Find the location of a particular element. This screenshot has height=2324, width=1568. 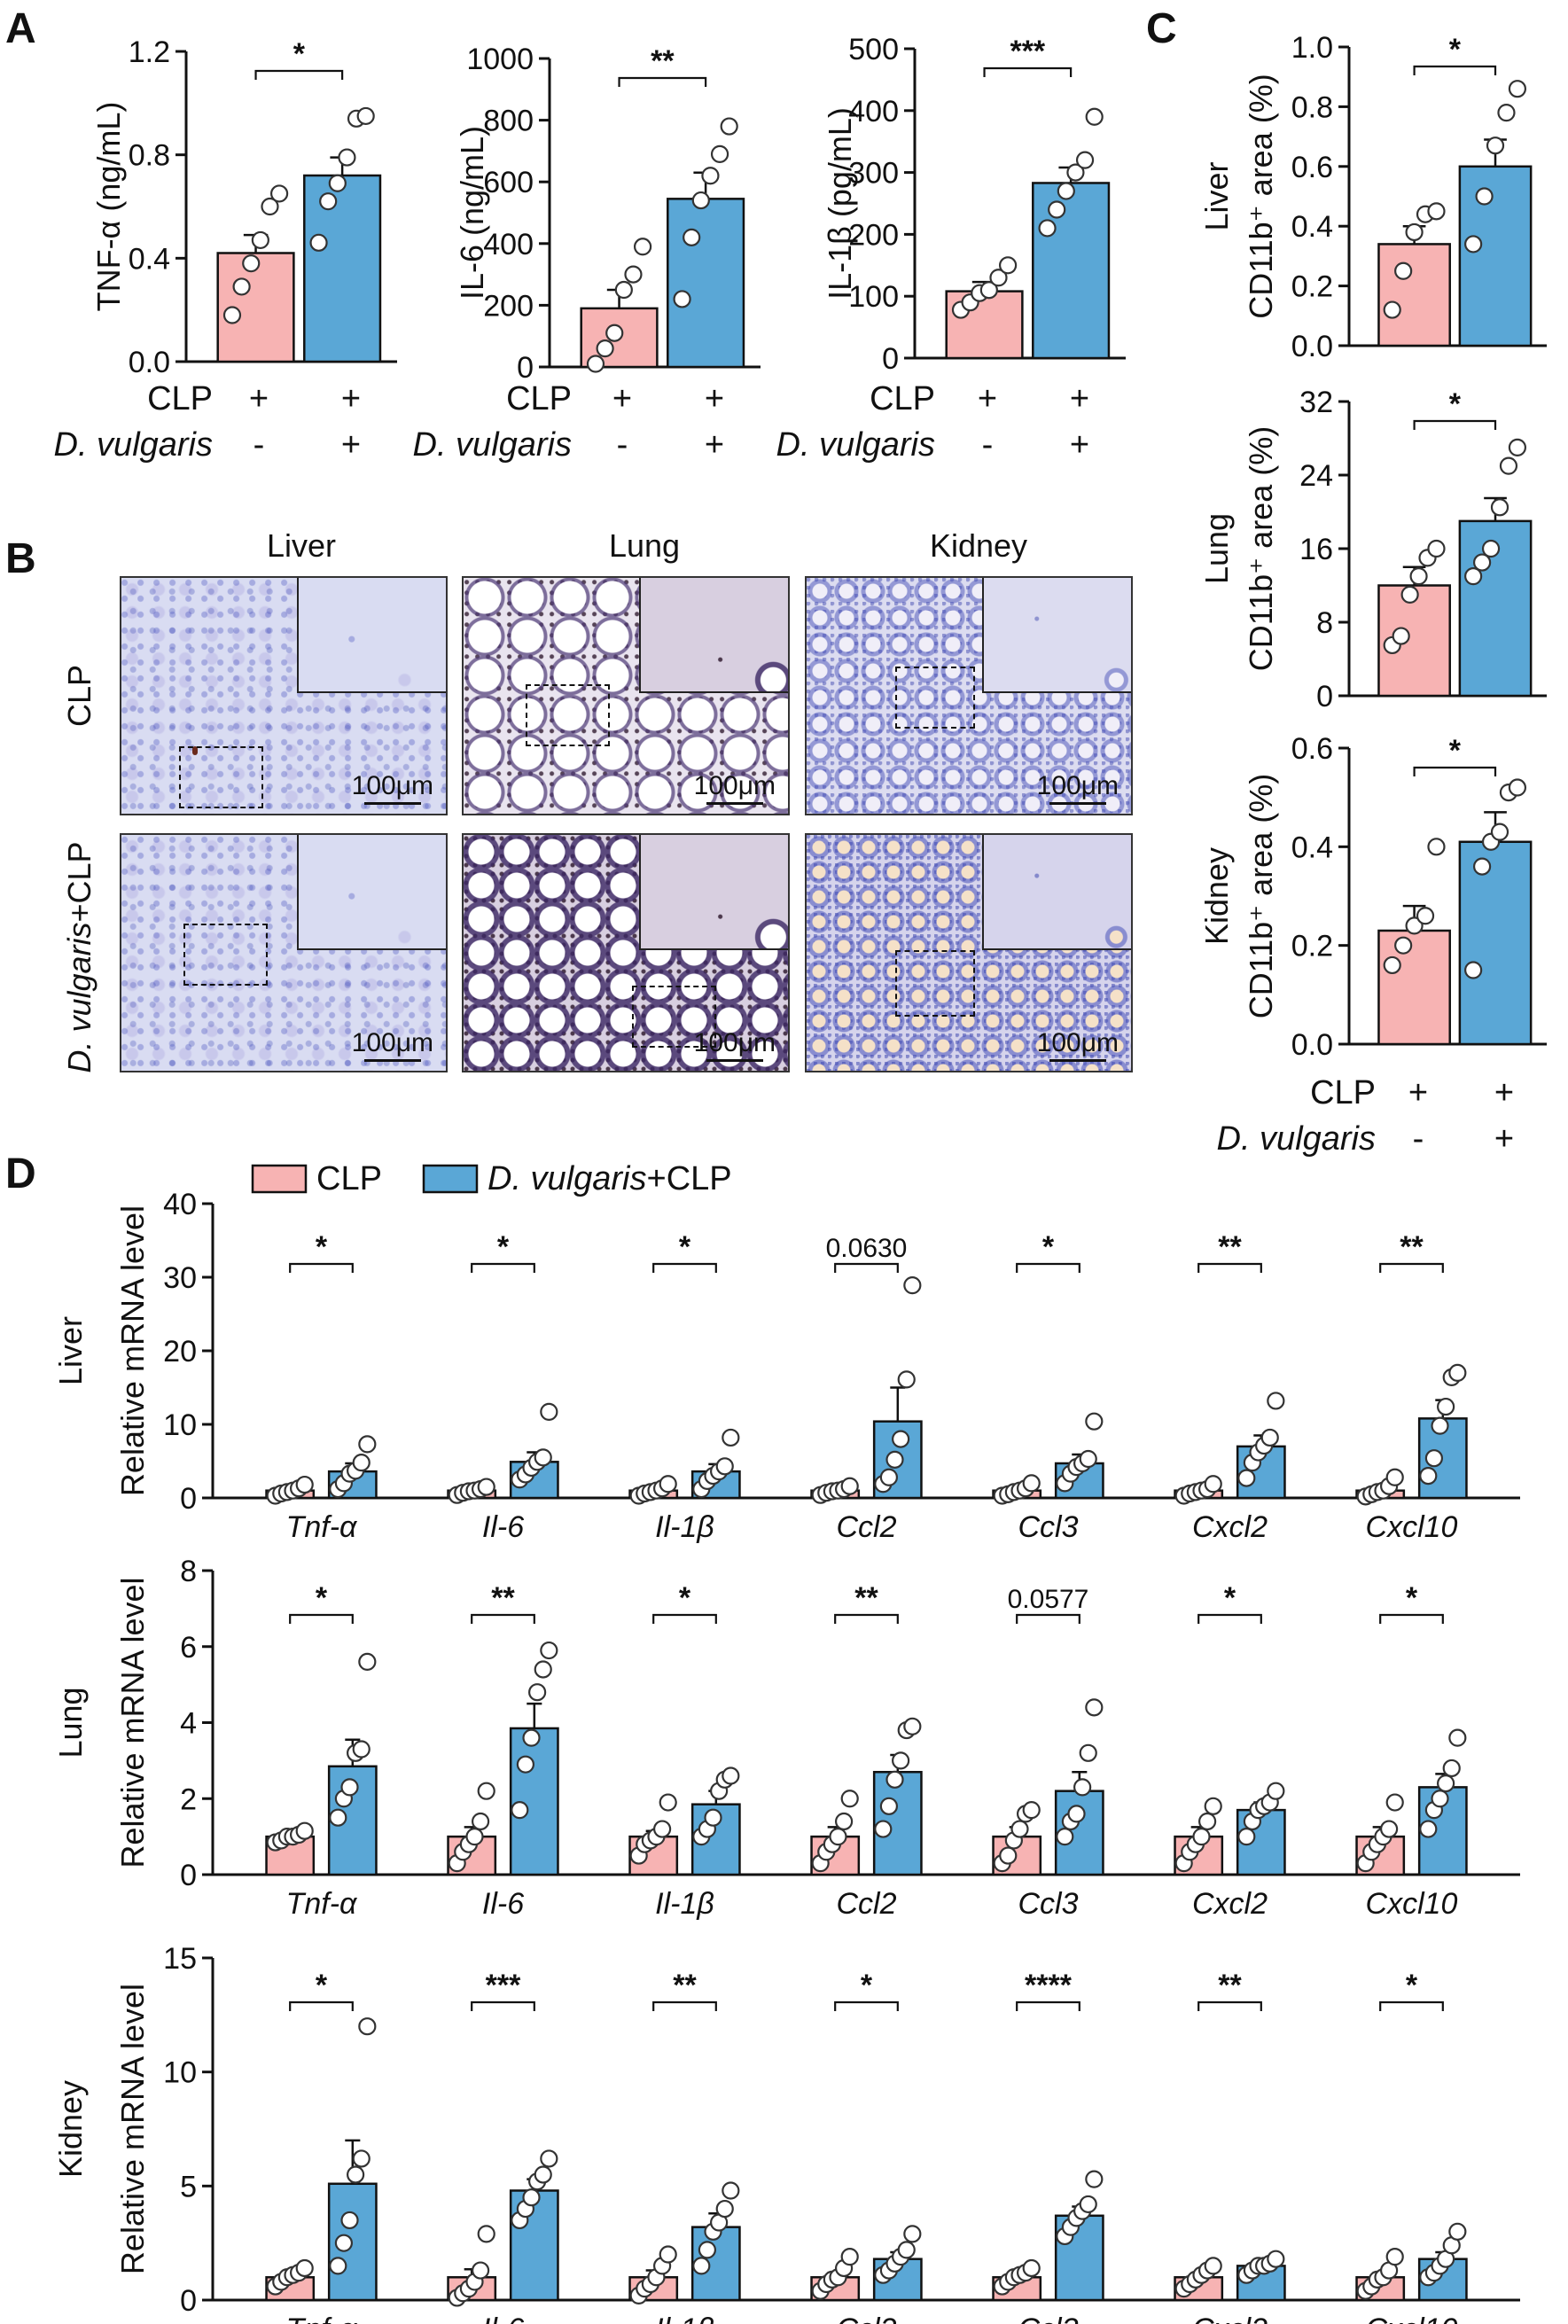

legend-swatch-clp is located at coordinates (279, 1179).